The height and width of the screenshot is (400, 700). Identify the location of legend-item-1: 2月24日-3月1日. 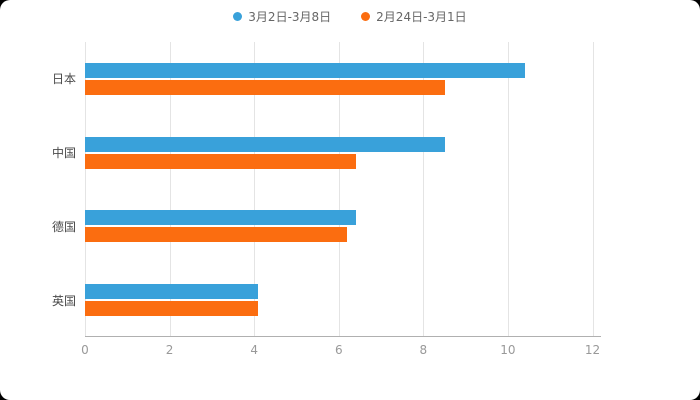
(414, 16).